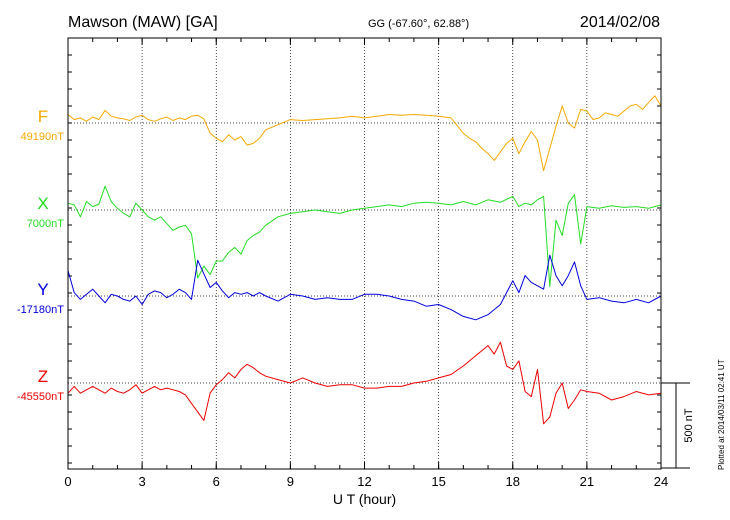 The image size is (730, 520). What do you see at coordinates (43, 376) in the screenshot?
I see `component-name-z: Z` at bounding box center [43, 376].